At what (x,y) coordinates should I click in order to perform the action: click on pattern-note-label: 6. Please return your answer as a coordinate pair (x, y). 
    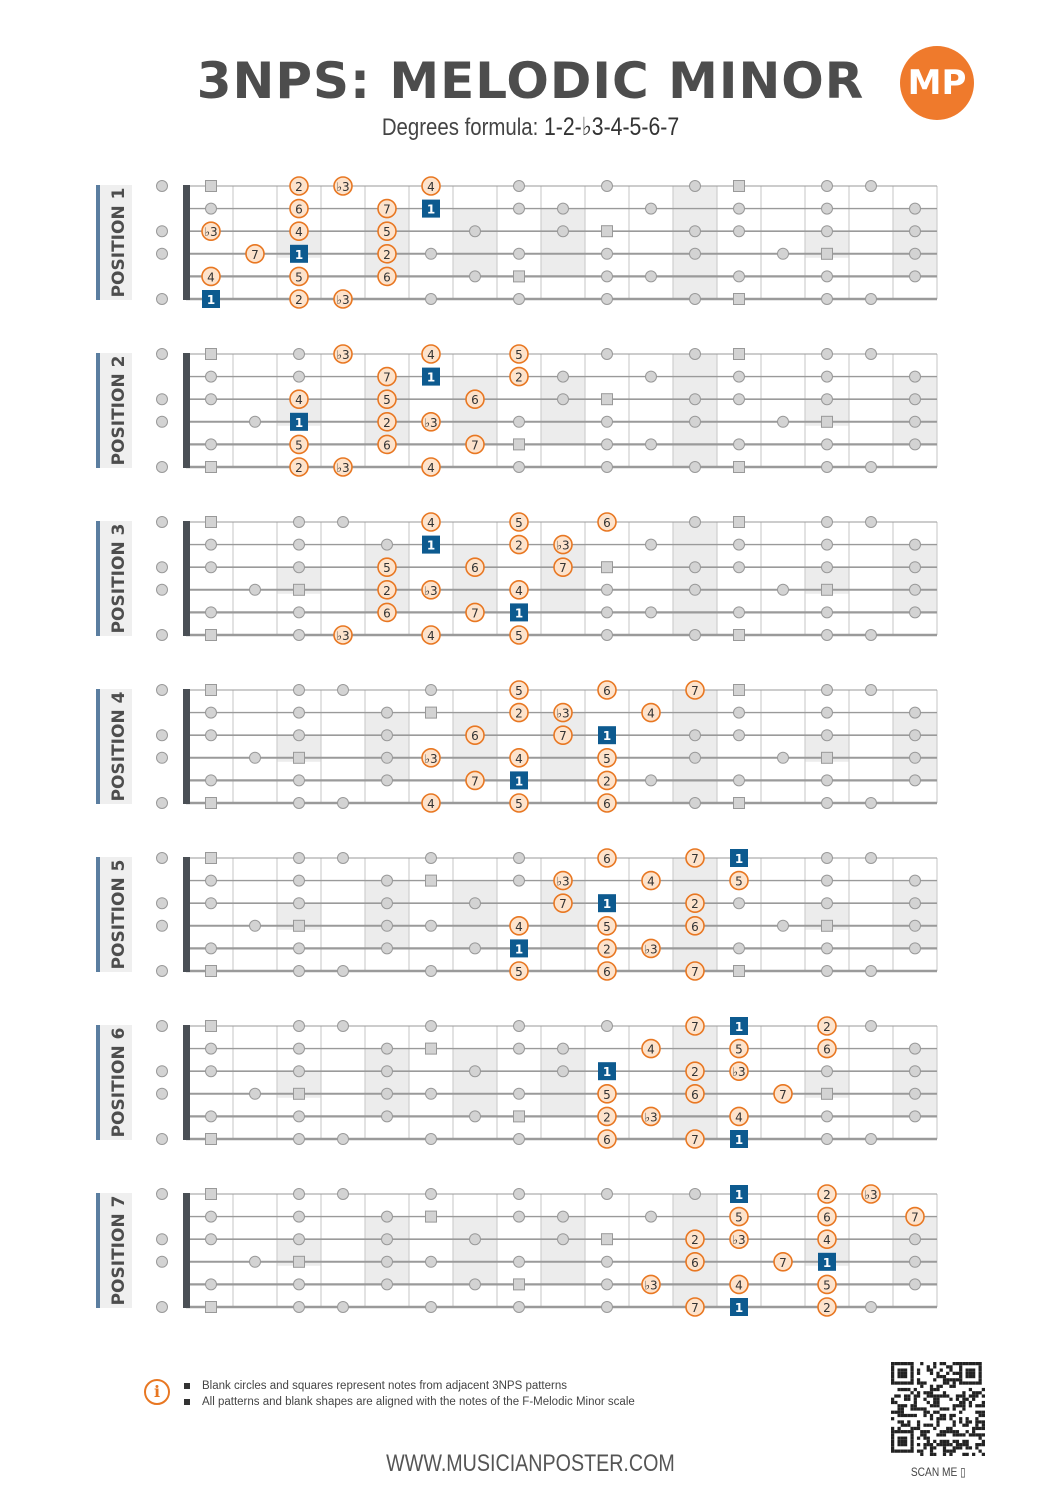
    Looking at the image, I should click on (607, 523).